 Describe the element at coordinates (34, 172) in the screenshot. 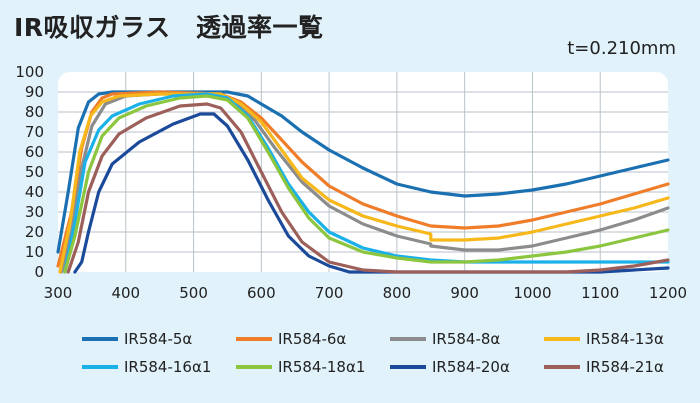

I see `y-tick-label: 50` at that location.